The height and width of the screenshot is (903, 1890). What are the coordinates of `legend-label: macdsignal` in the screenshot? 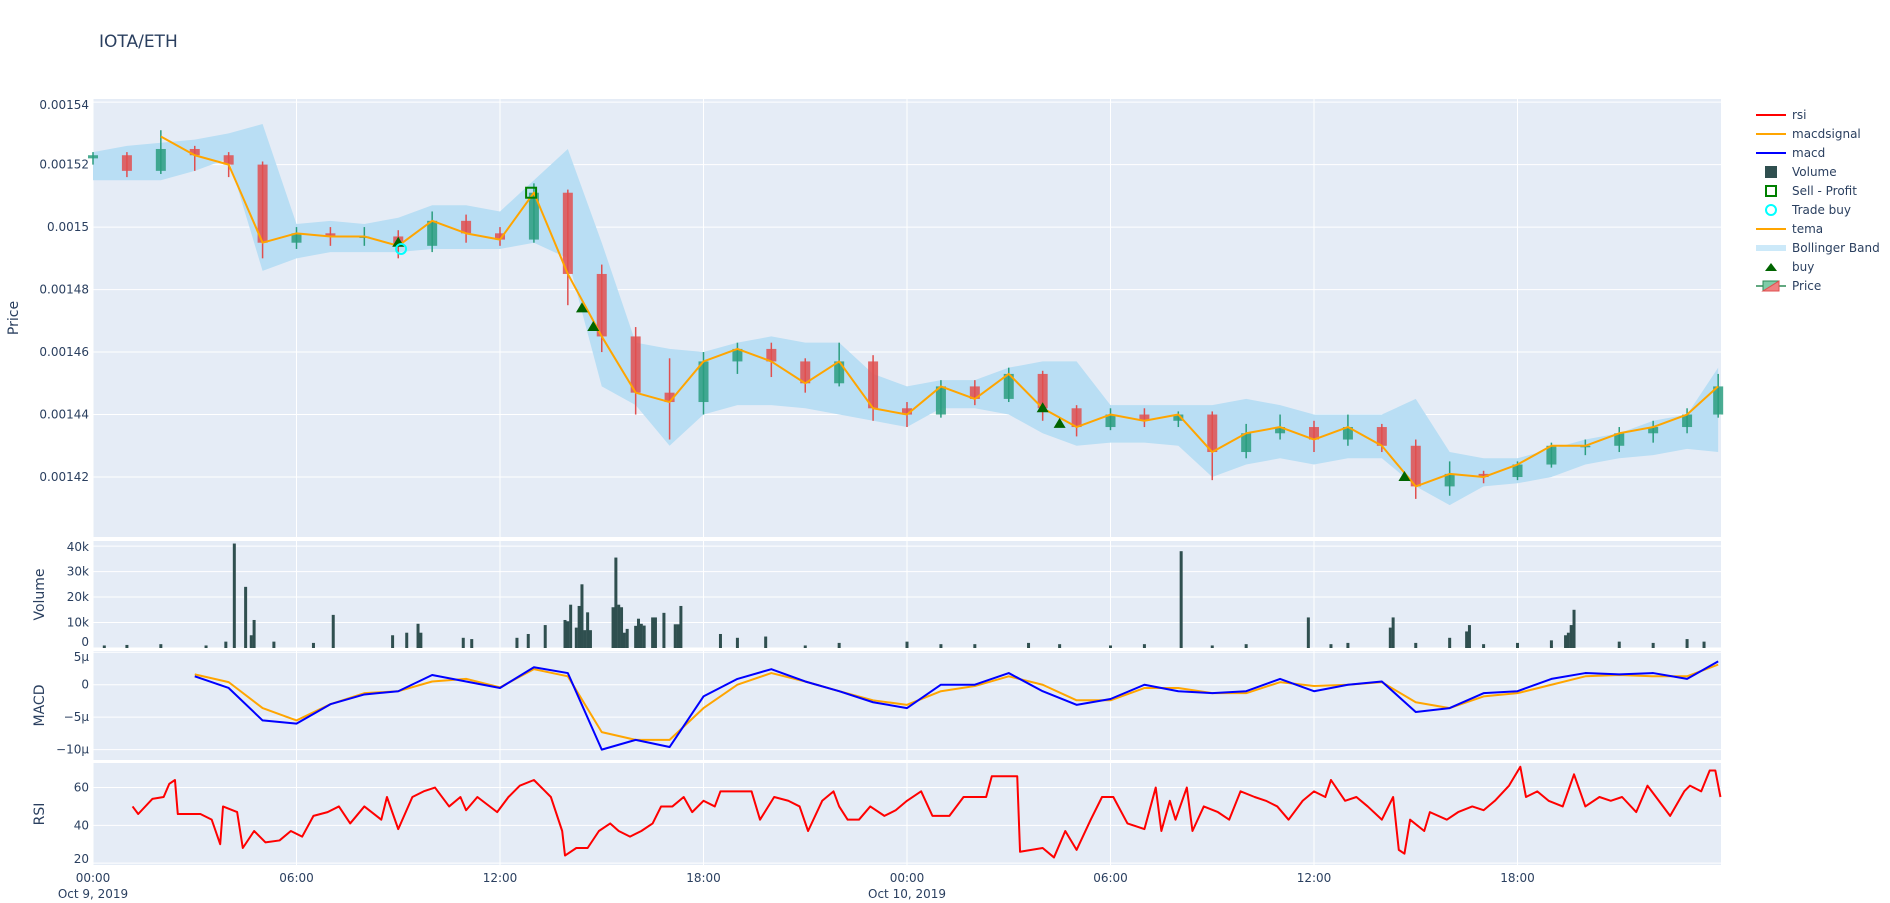 It's located at (1826, 133).